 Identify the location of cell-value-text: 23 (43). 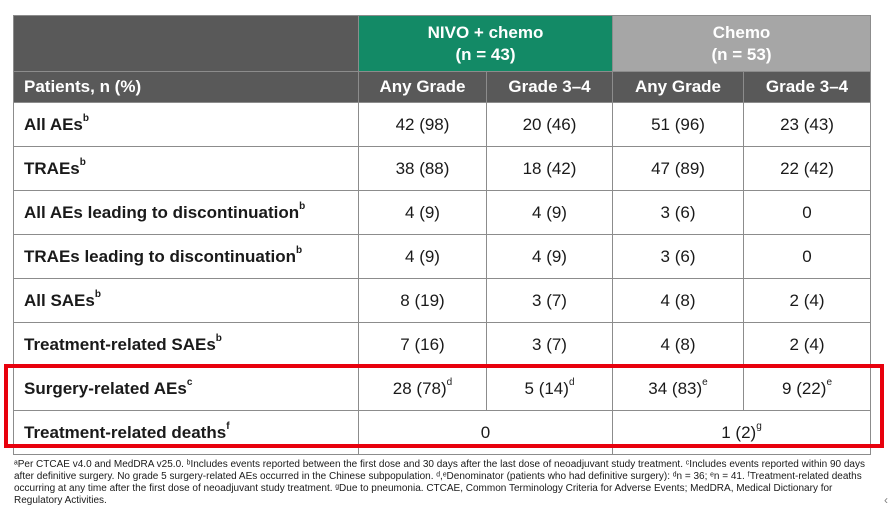
(807, 124).